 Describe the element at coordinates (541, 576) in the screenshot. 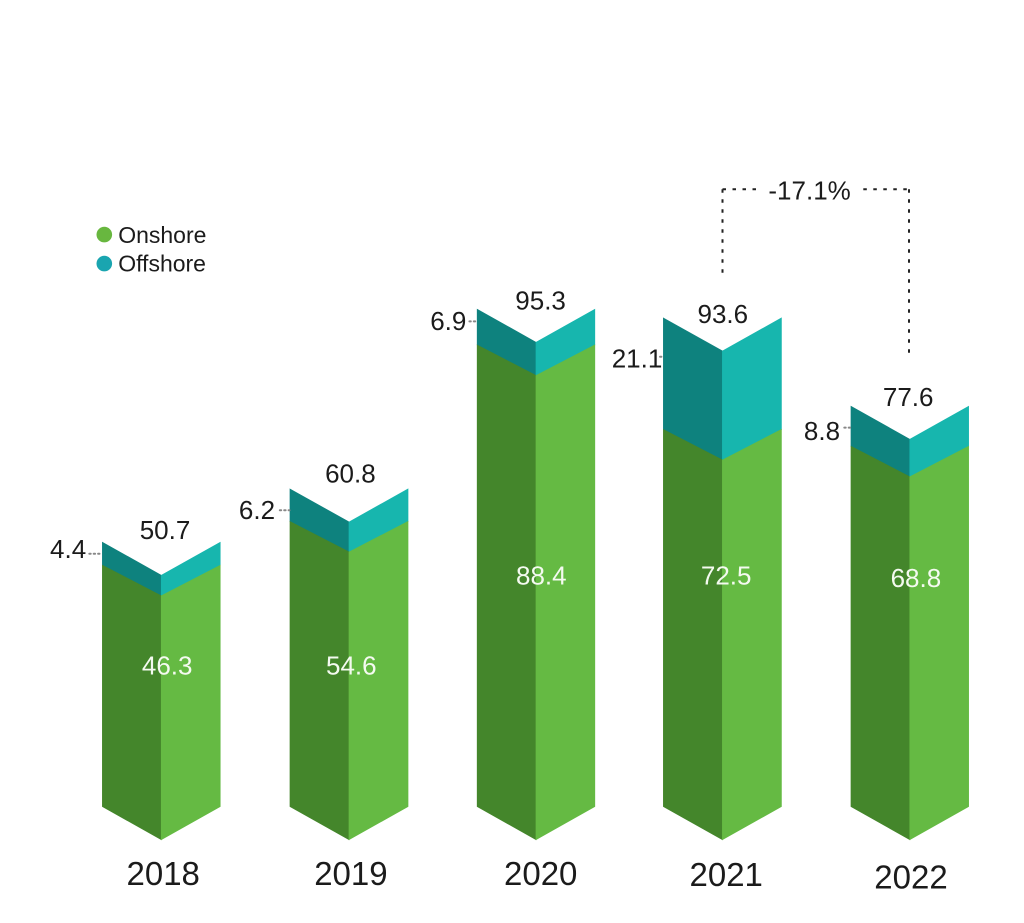

I see `svg-text: 88.4` at that location.